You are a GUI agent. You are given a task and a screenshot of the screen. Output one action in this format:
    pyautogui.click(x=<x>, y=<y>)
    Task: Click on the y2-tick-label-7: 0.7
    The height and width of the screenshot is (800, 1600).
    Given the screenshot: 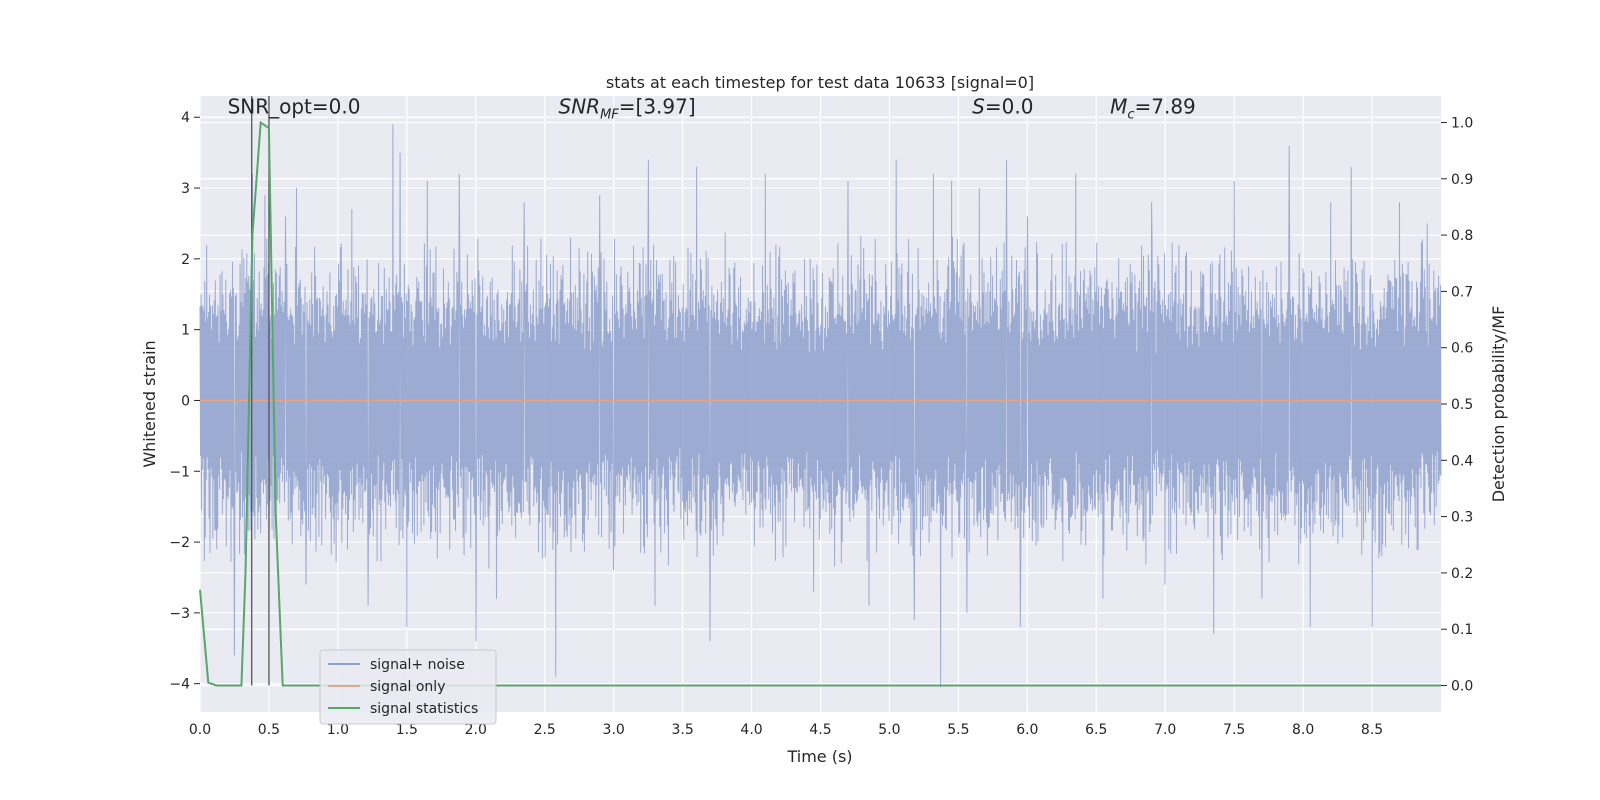 What is the action you would take?
    pyautogui.click(x=1462, y=292)
    